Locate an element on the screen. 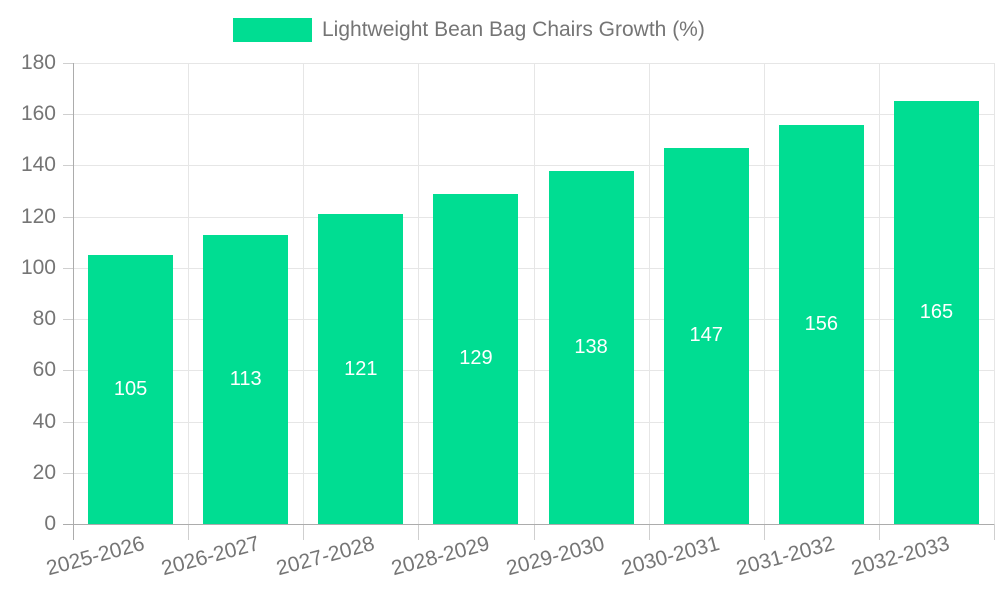 The height and width of the screenshot is (600, 1000). legend-label: Lightweight Bean Bag Chairs Growth (%) is located at coordinates (513, 29).